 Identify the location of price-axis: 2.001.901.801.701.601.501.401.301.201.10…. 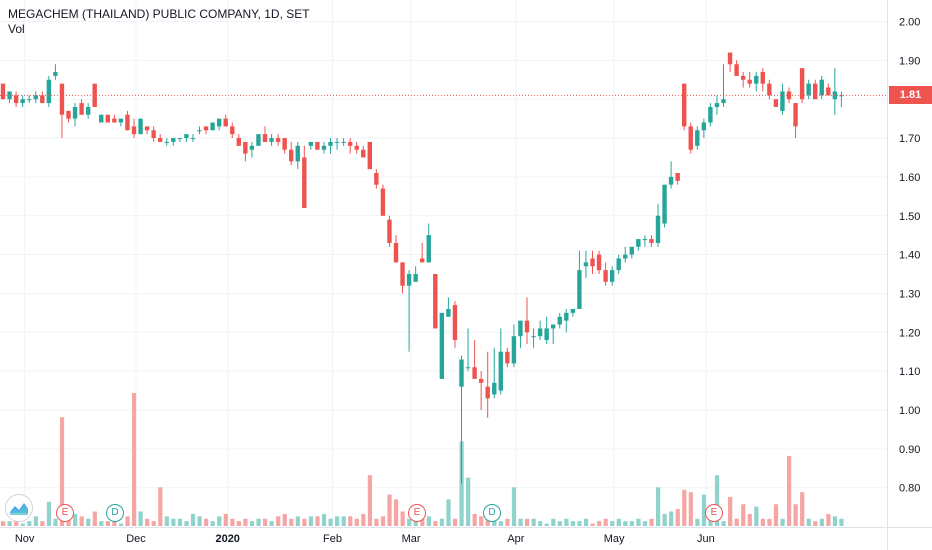
(904, 275).